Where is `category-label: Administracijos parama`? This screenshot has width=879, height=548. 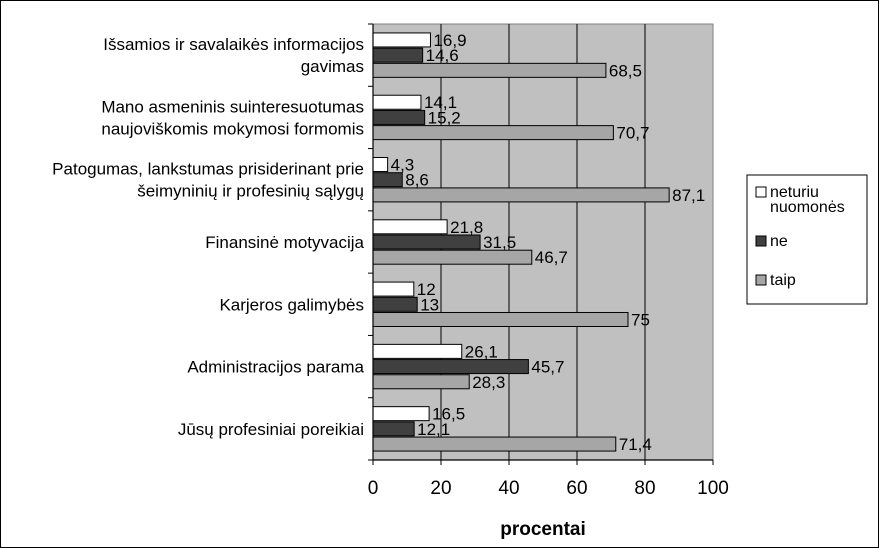
category-label: Administracijos parama is located at coordinates (275, 367).